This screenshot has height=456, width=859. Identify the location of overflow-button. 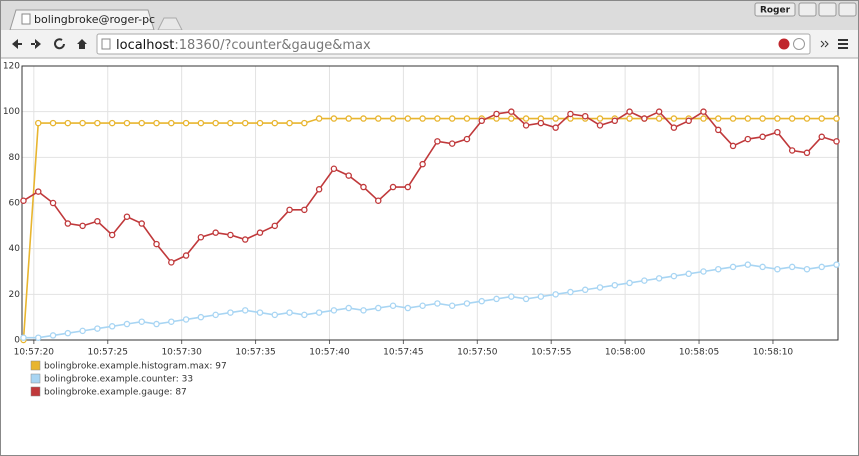
(824, 44).